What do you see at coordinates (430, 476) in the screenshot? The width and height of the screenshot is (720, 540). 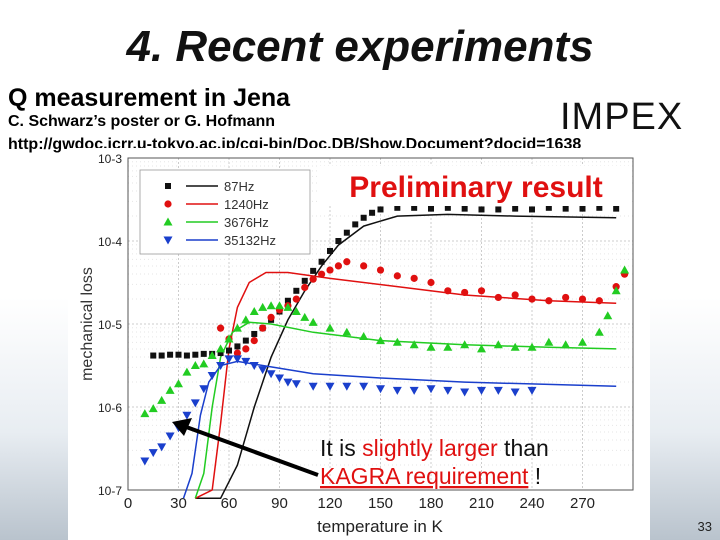 I see `note-line-2: KAGRA requirement !` at bounding box center [430, 476].